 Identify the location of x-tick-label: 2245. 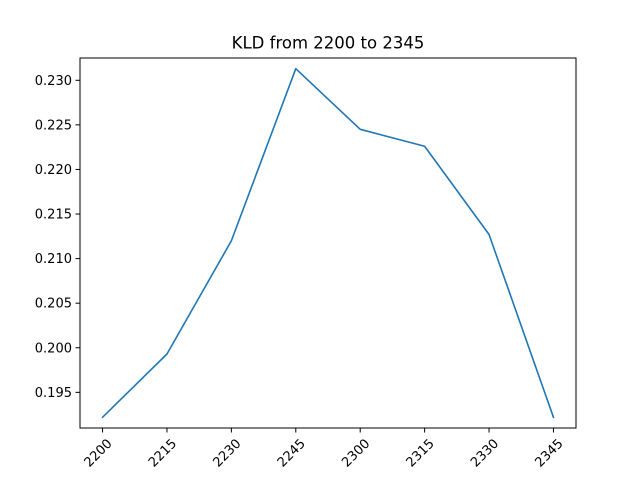
(292, 453).